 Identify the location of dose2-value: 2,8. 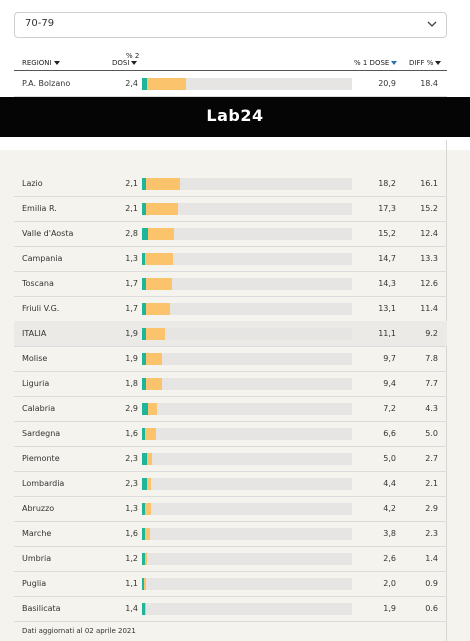
(131, 233).